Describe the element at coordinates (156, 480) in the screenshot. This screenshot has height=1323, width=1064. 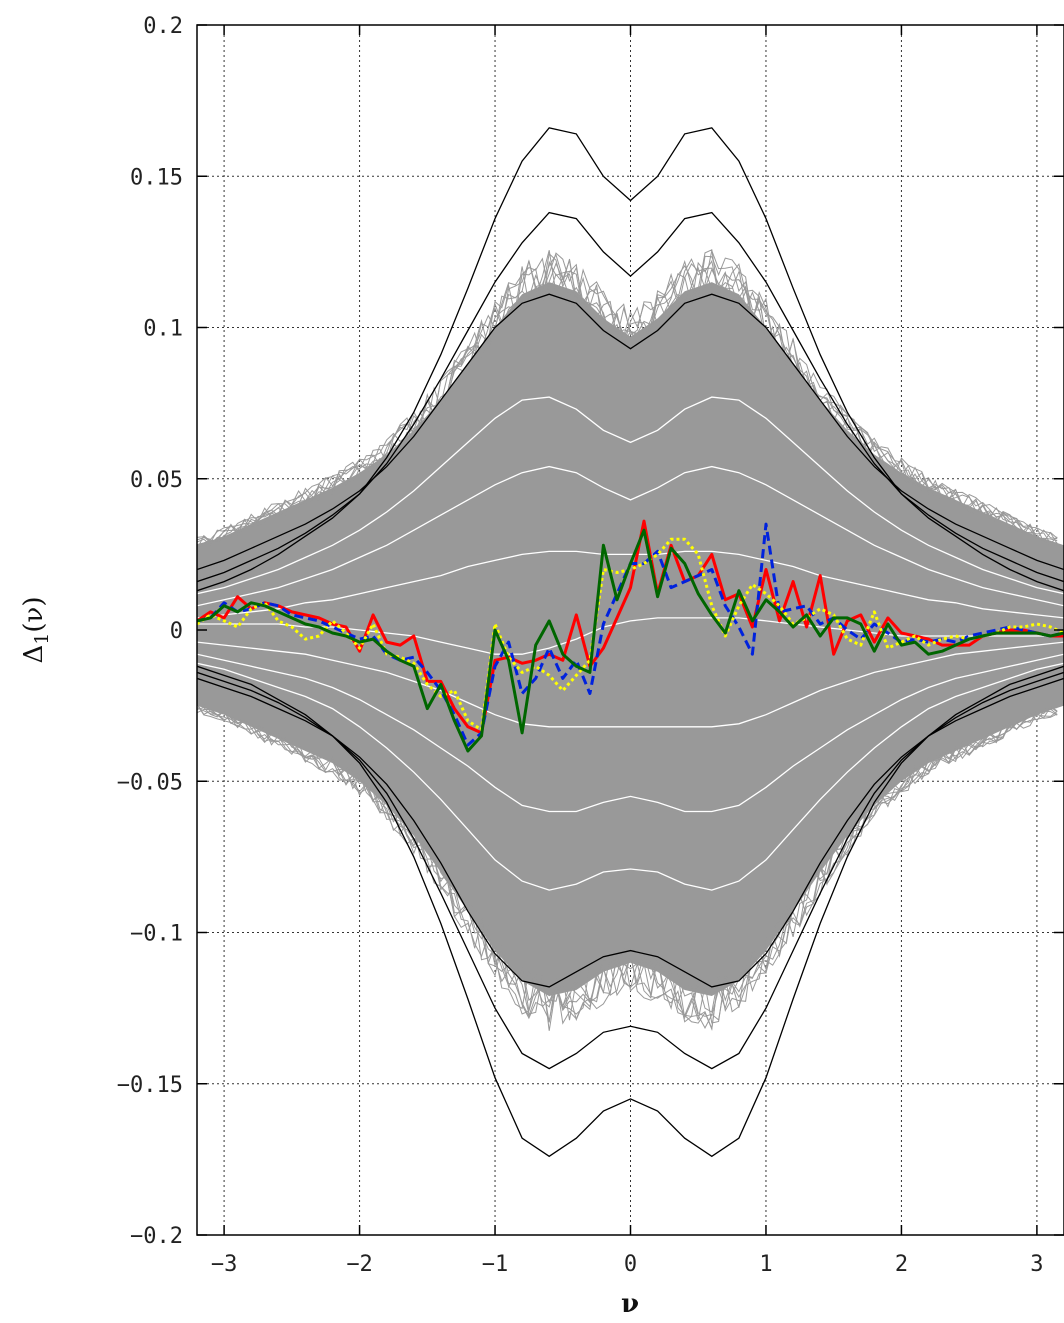
I see `y-tick-label: 0.05` at that location.